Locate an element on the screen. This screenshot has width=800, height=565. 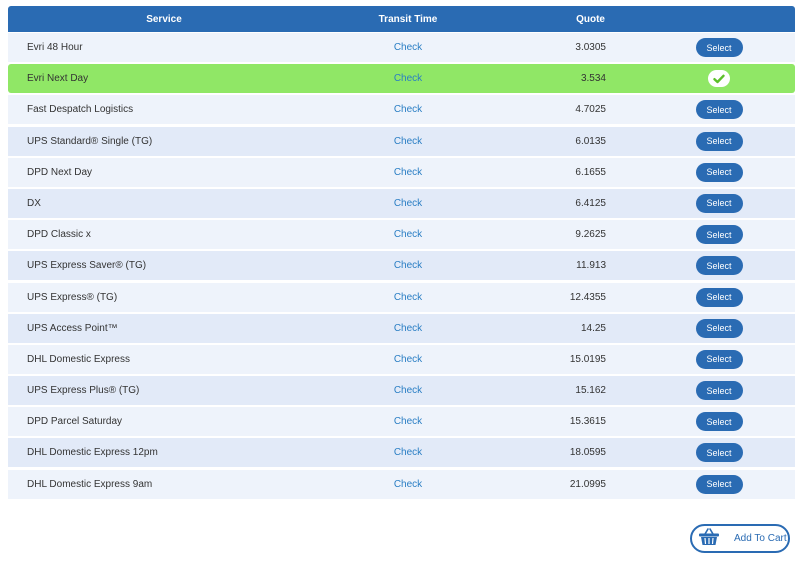
service-name: UPS Express Plus® (TG) is located at coordinates (83, 391).